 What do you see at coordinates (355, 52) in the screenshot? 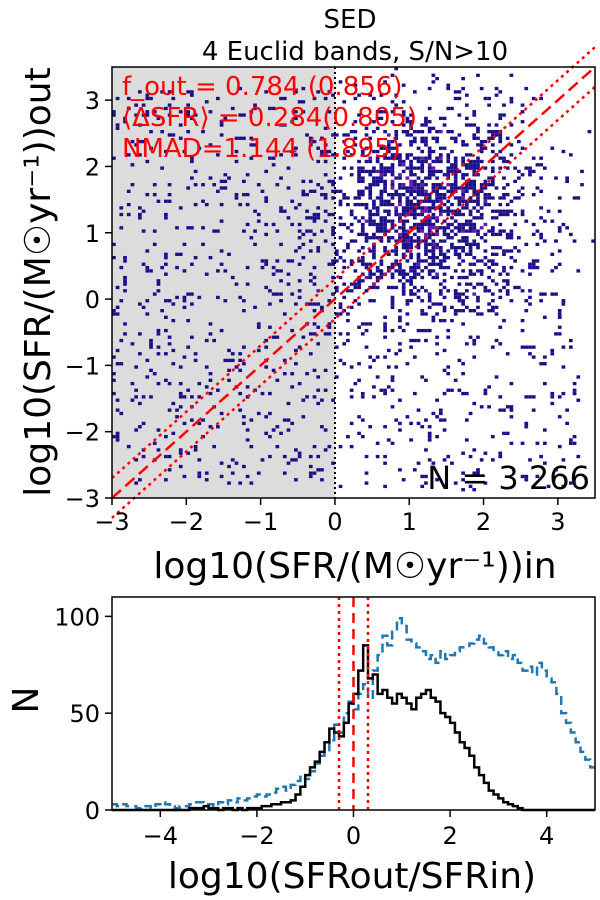
I see `chart-title-line2: 4 Euclid bands, S/N>10` at bounding box center [355, 52].